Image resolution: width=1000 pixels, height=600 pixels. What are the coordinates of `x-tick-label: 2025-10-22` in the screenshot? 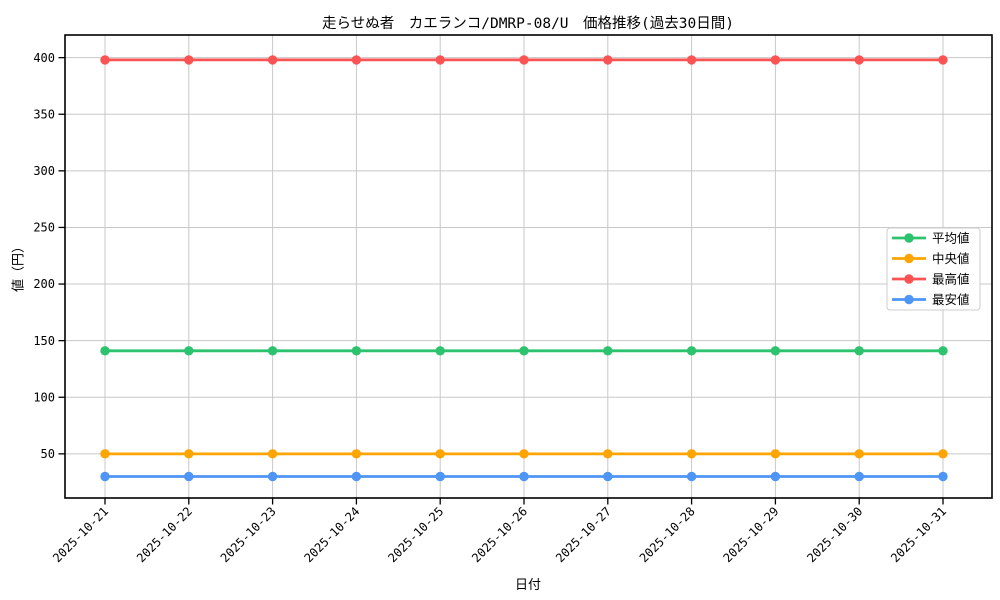 It's located at (164, 534).